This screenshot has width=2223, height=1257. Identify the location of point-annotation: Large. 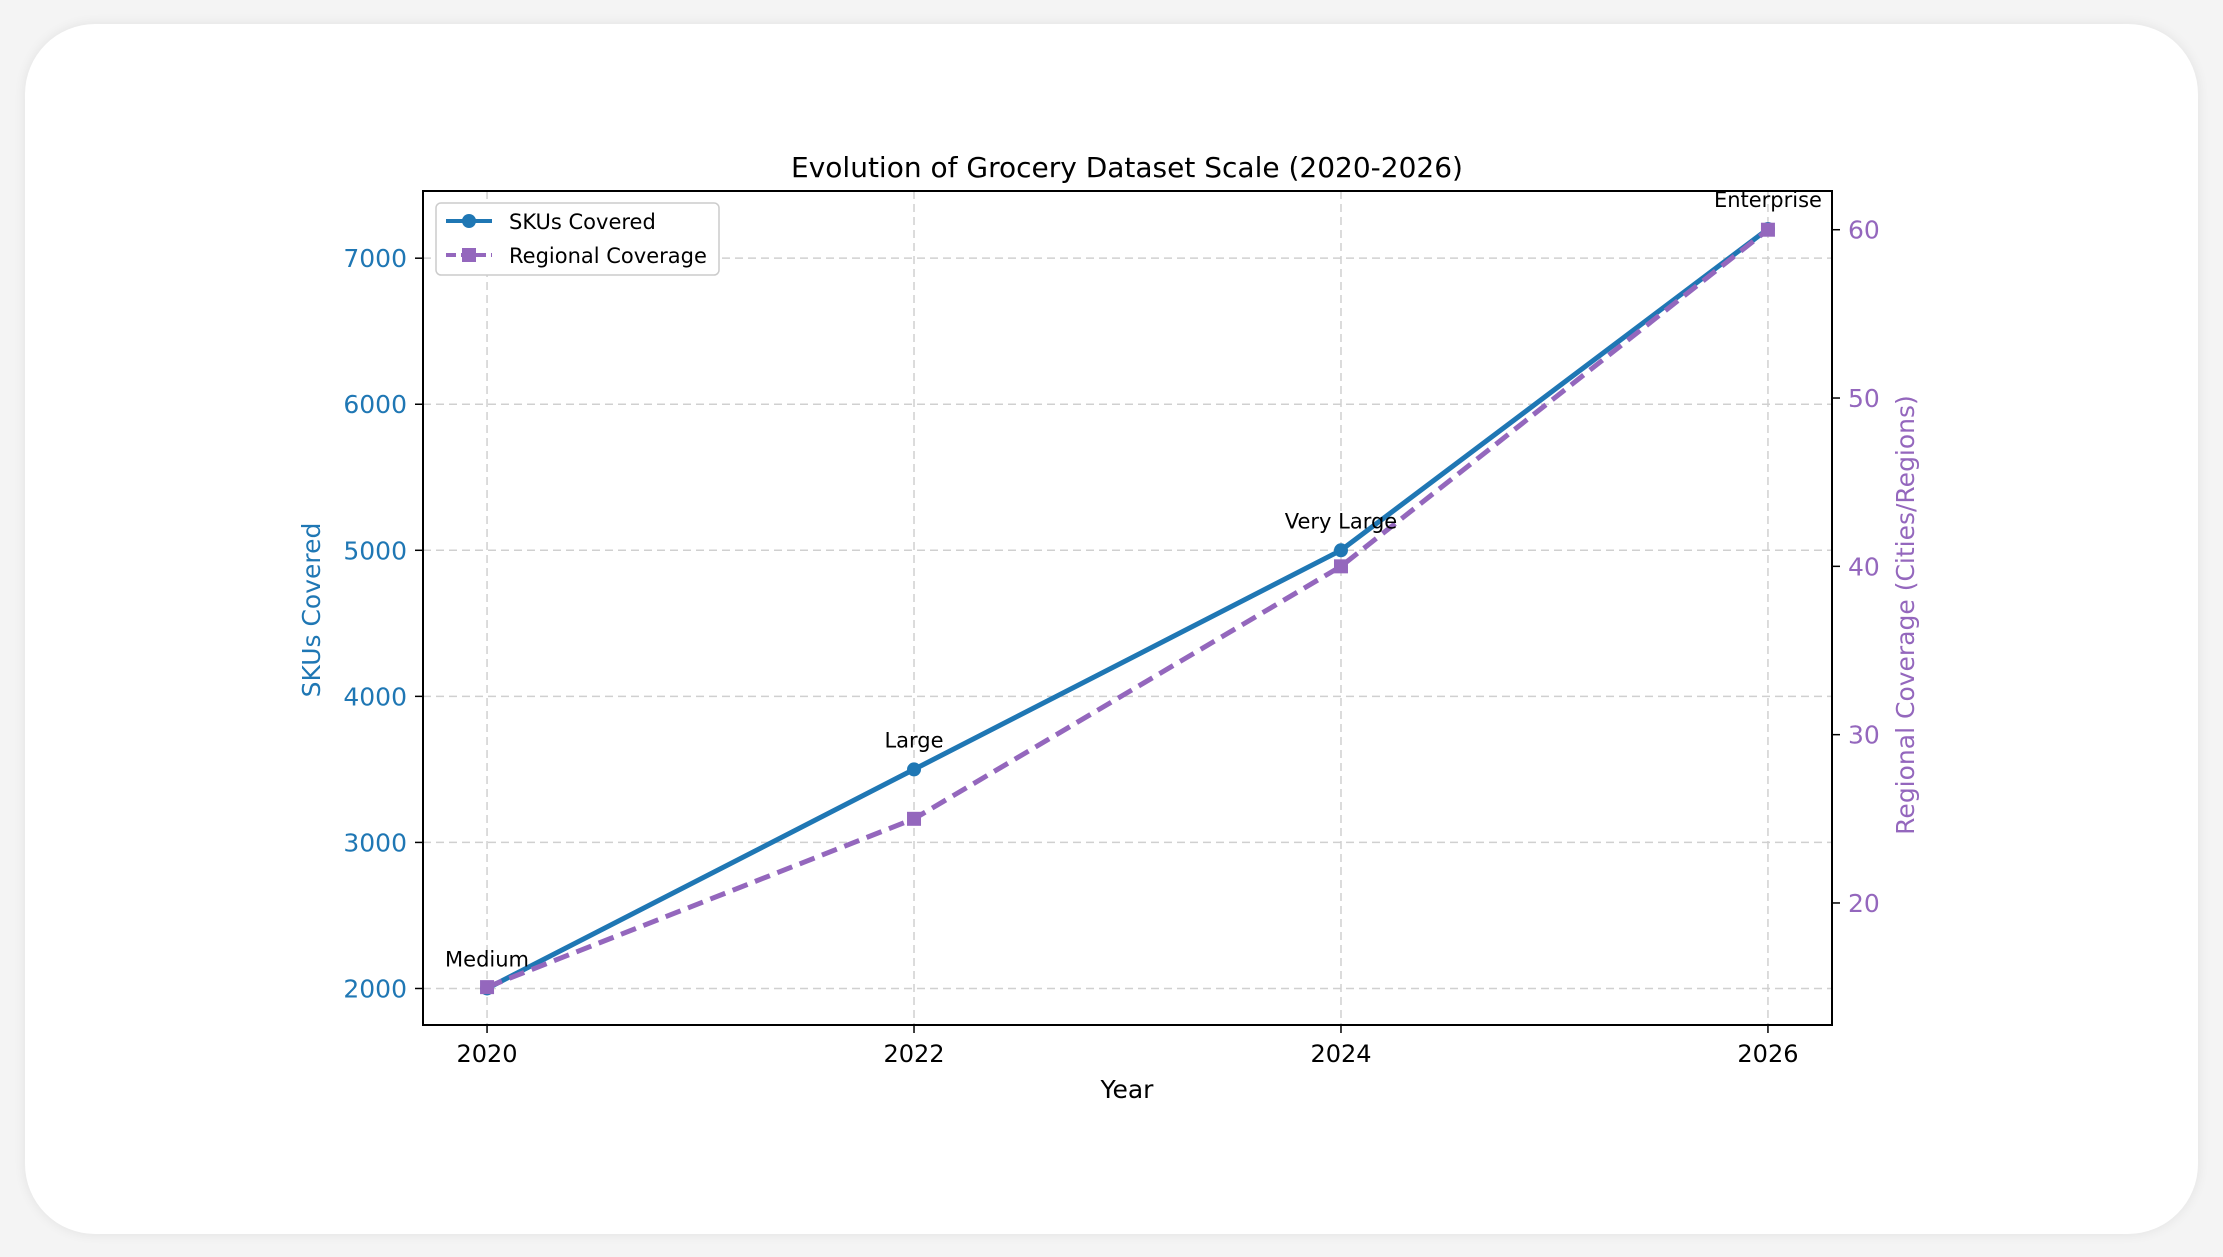
(913, 740).